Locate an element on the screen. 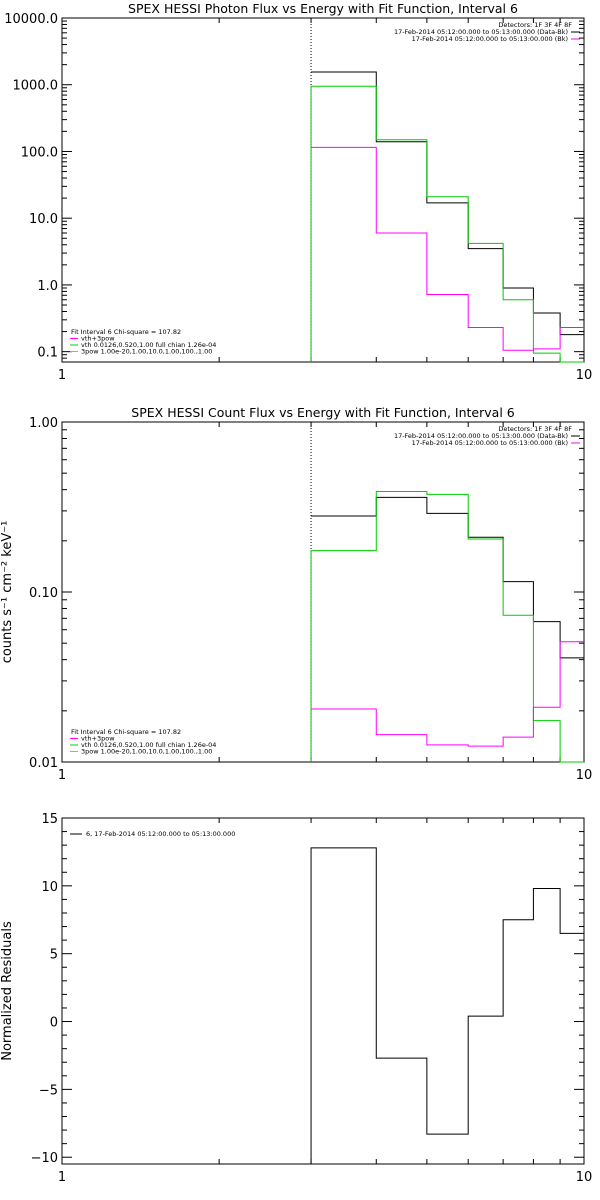 This screenshot has width=600, height=1200. y-tick-label: 5 is located at coordinates (54, 955).